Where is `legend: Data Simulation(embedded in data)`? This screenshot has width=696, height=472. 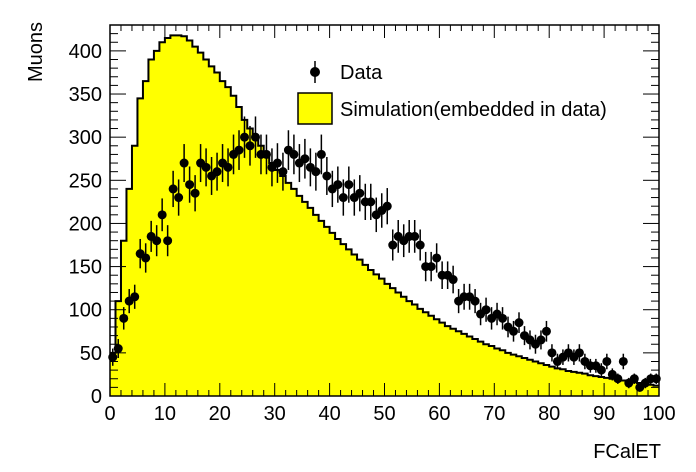 legend: Data Simulation(embedded in data) is located at coordinates (452, 93).